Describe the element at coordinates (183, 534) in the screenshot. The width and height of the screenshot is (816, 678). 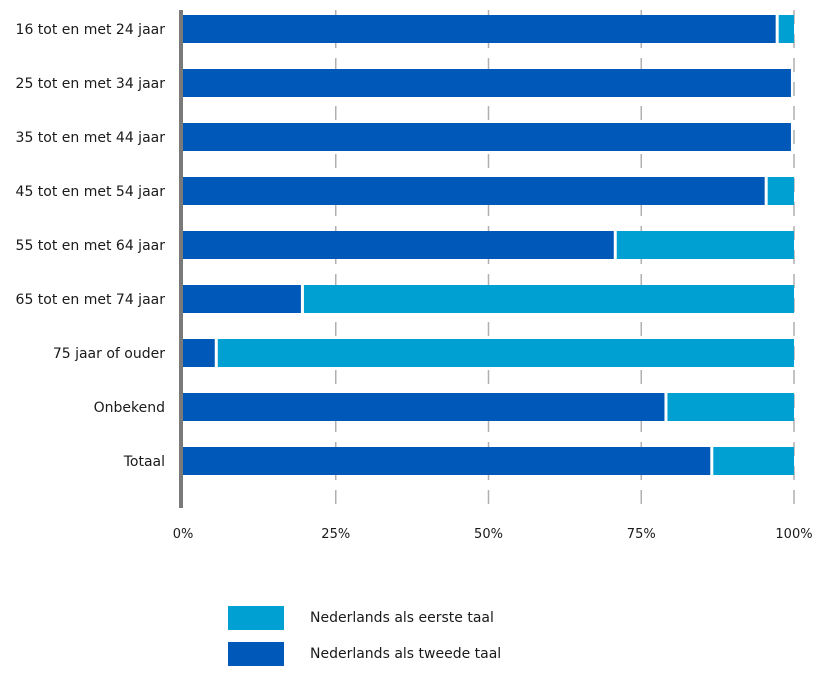
I see `x-tick-label-0: 0%` at that location.